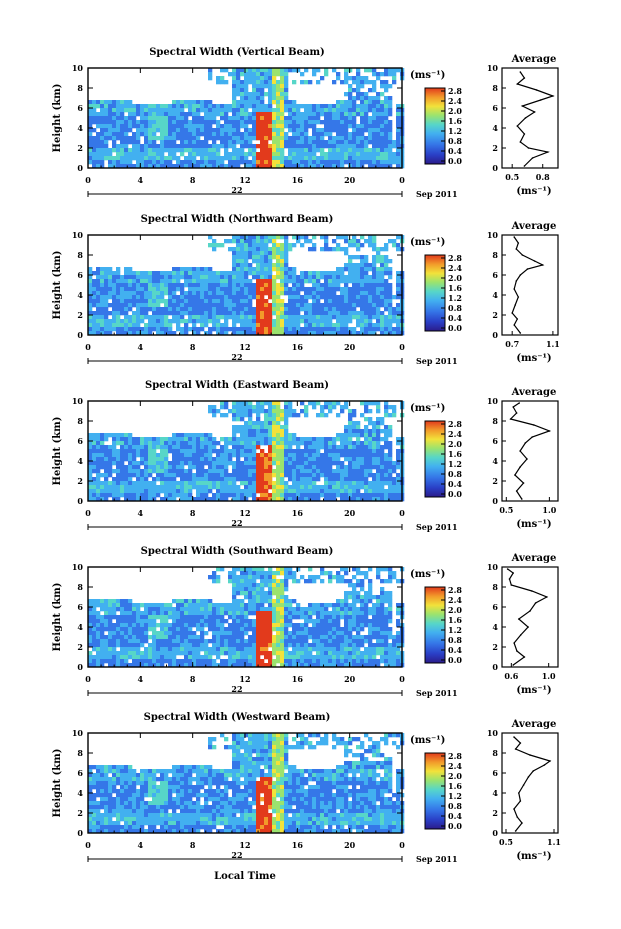 The image size is (621, 929). What do you see at coordinates (57, 118) in the screenshot?
I see `y-axis-label: Height (km)` at bounding box center [57, 118].